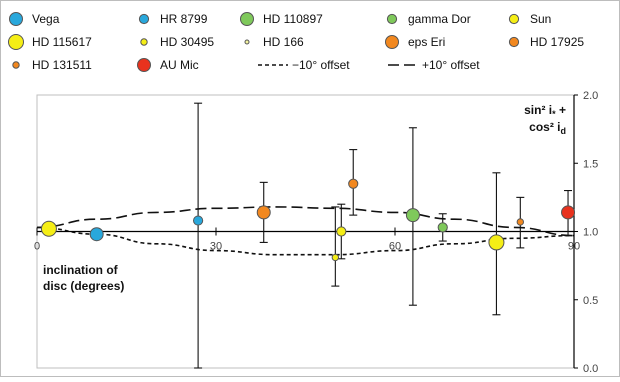 This screenshot has height=382, width=620. I want to click on legend-label: −10° offset, so click(321, 65).